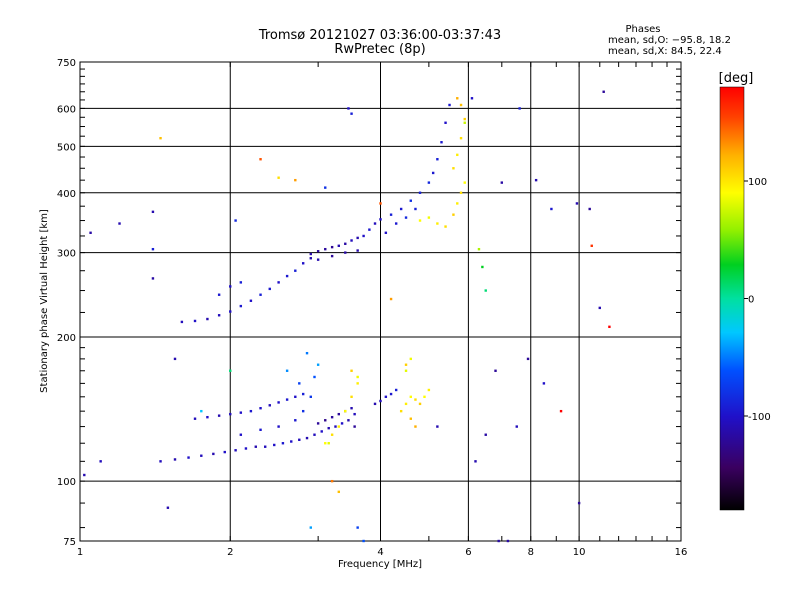  What do you see at coordinates (380, 564) in the screenshot?
I see `x-axis-label: Frequency [MHz]` at bounding box center [380, 564].